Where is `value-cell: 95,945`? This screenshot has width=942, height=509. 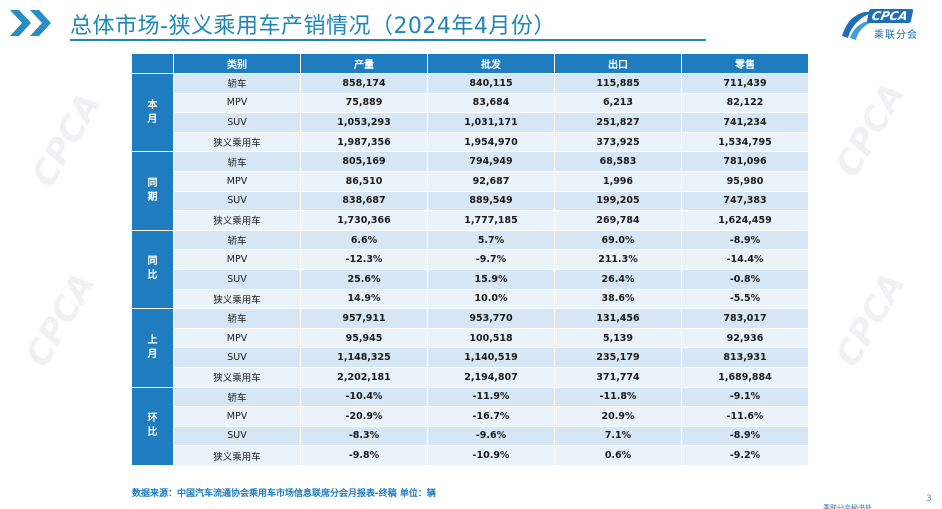
value-cell: 95,945 is located at coordinates (364, 338).